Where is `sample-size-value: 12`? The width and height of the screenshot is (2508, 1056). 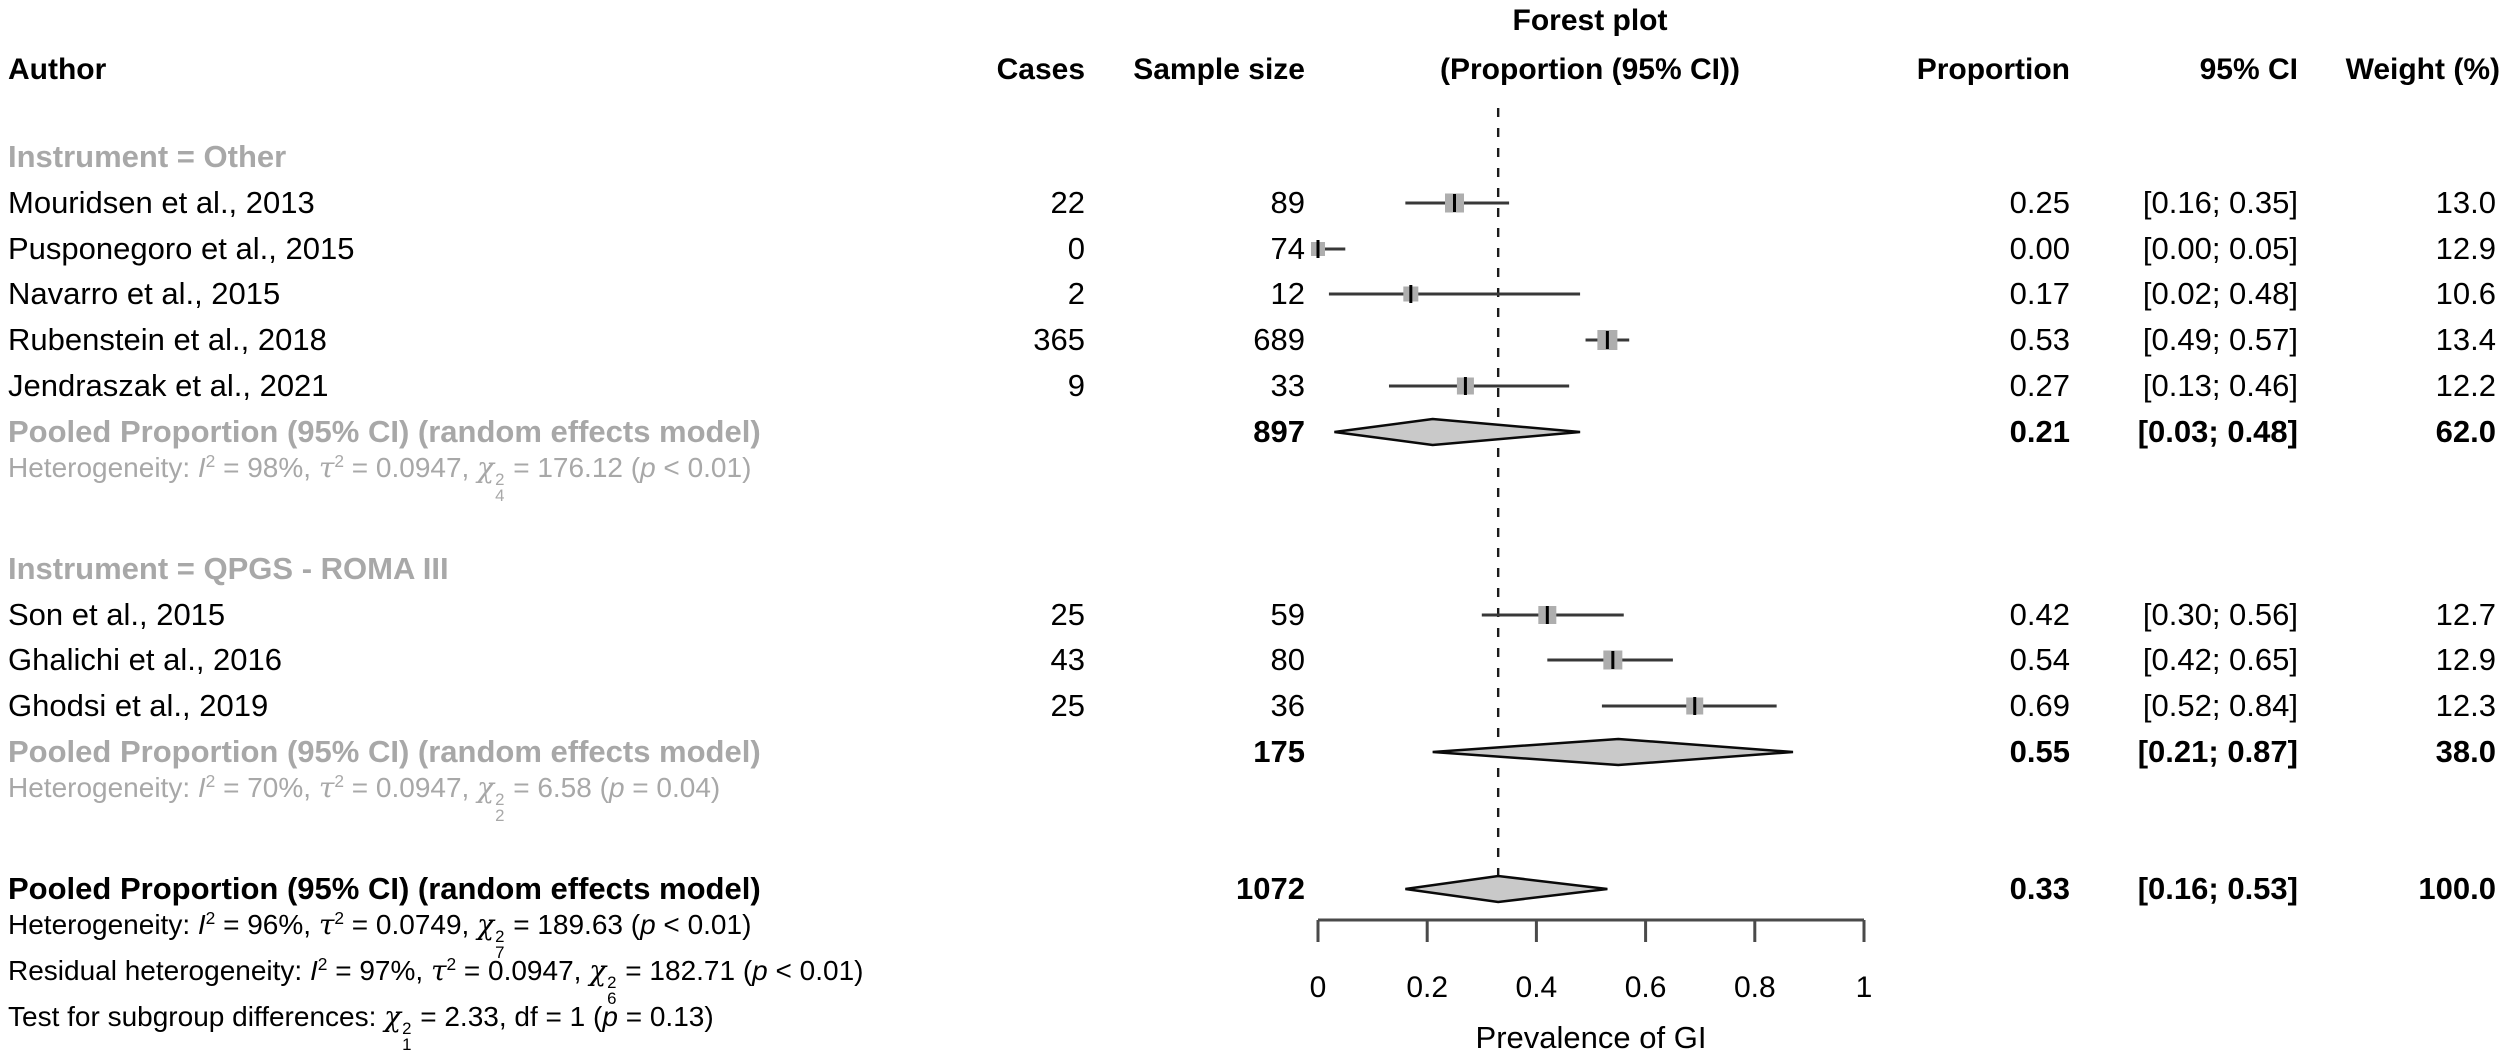
sample-size-value: 12 is located at coordinates (1287, 293).